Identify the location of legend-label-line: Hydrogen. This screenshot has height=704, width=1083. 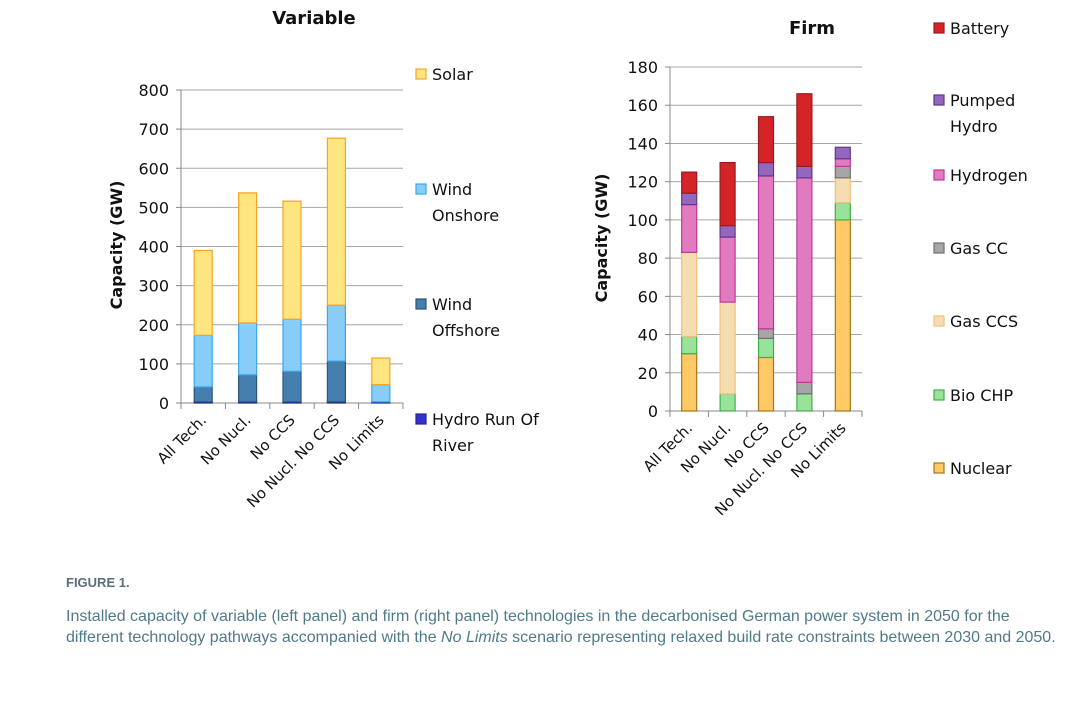
(989, 175).